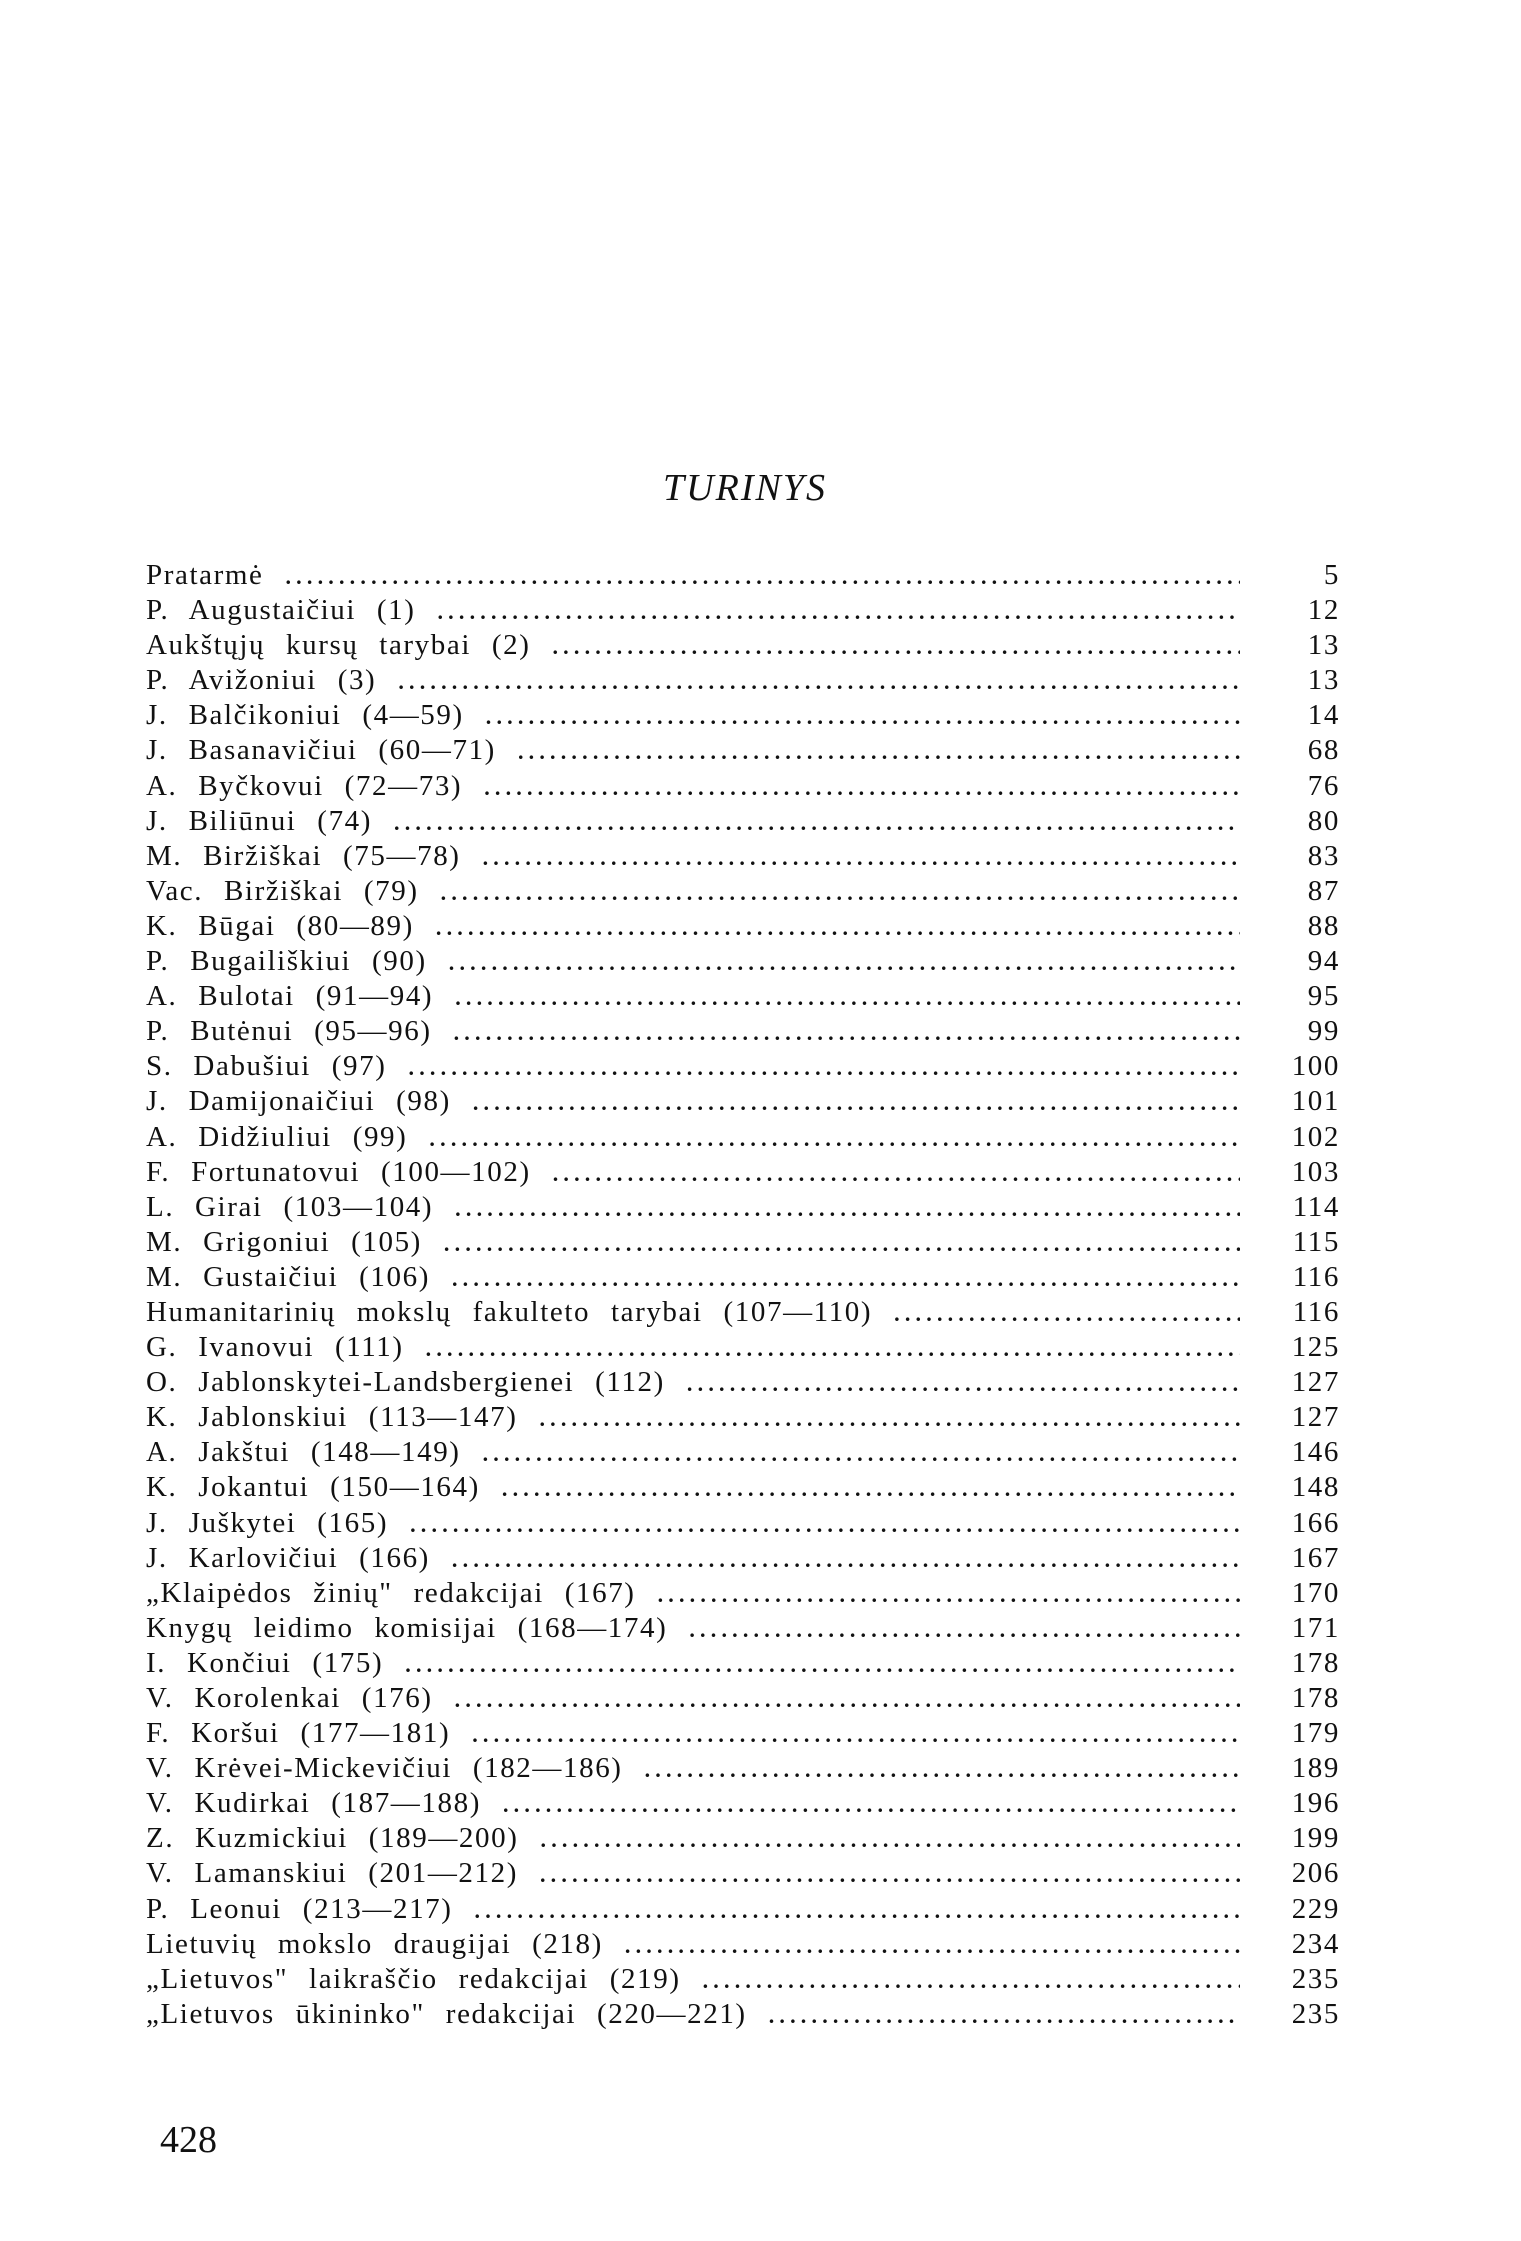 This screenshot has width=1521, height=2241. What do you see at coordinates (332, 1873) in the screenshot?
I see `toc-entry-label: V. Lamanskiui (201—212)` at bounding box center [332, 1873].